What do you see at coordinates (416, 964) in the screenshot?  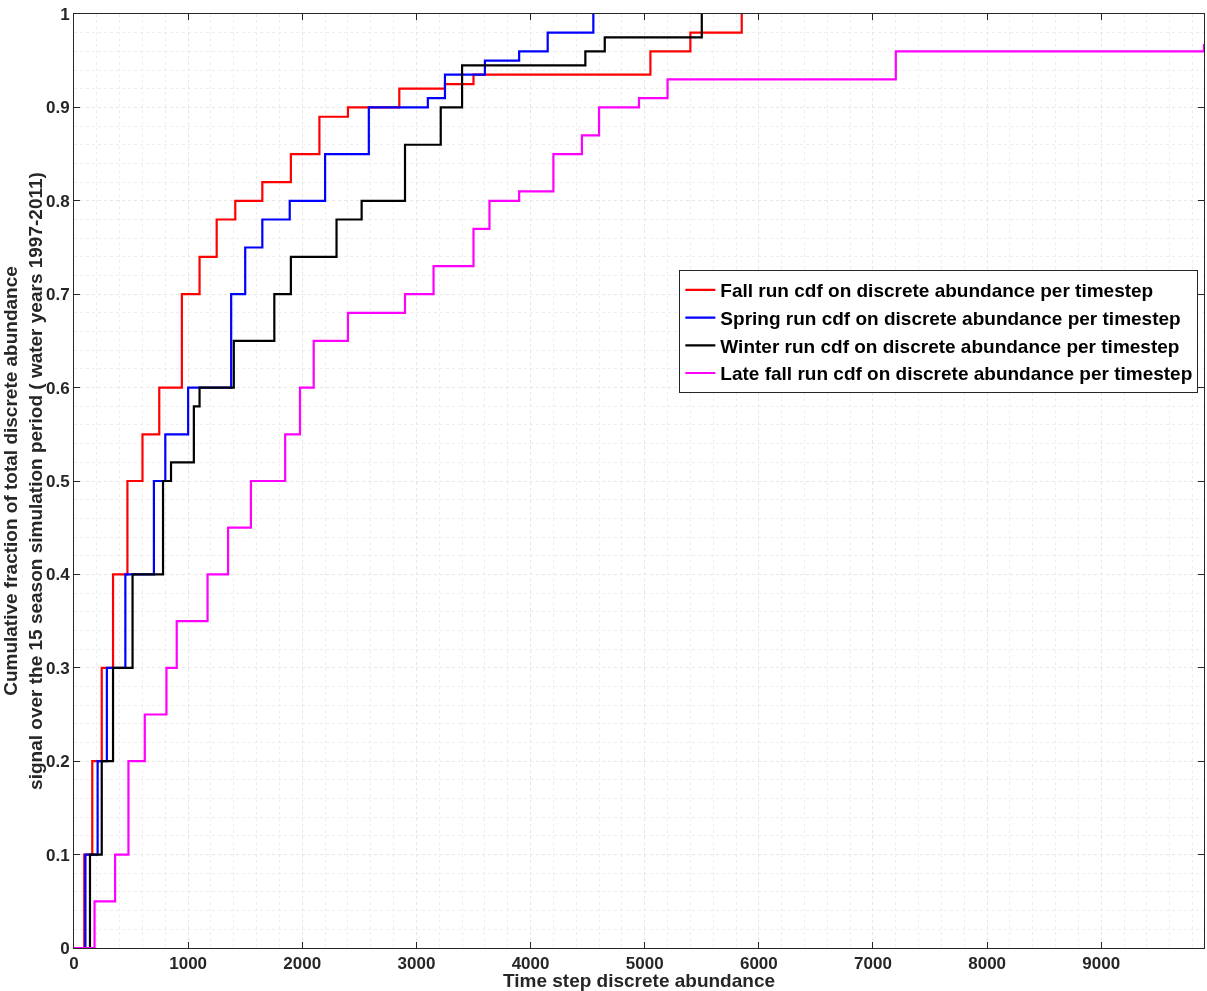 I see `x-tick-label: 3000` at bounding box center [416, 964].